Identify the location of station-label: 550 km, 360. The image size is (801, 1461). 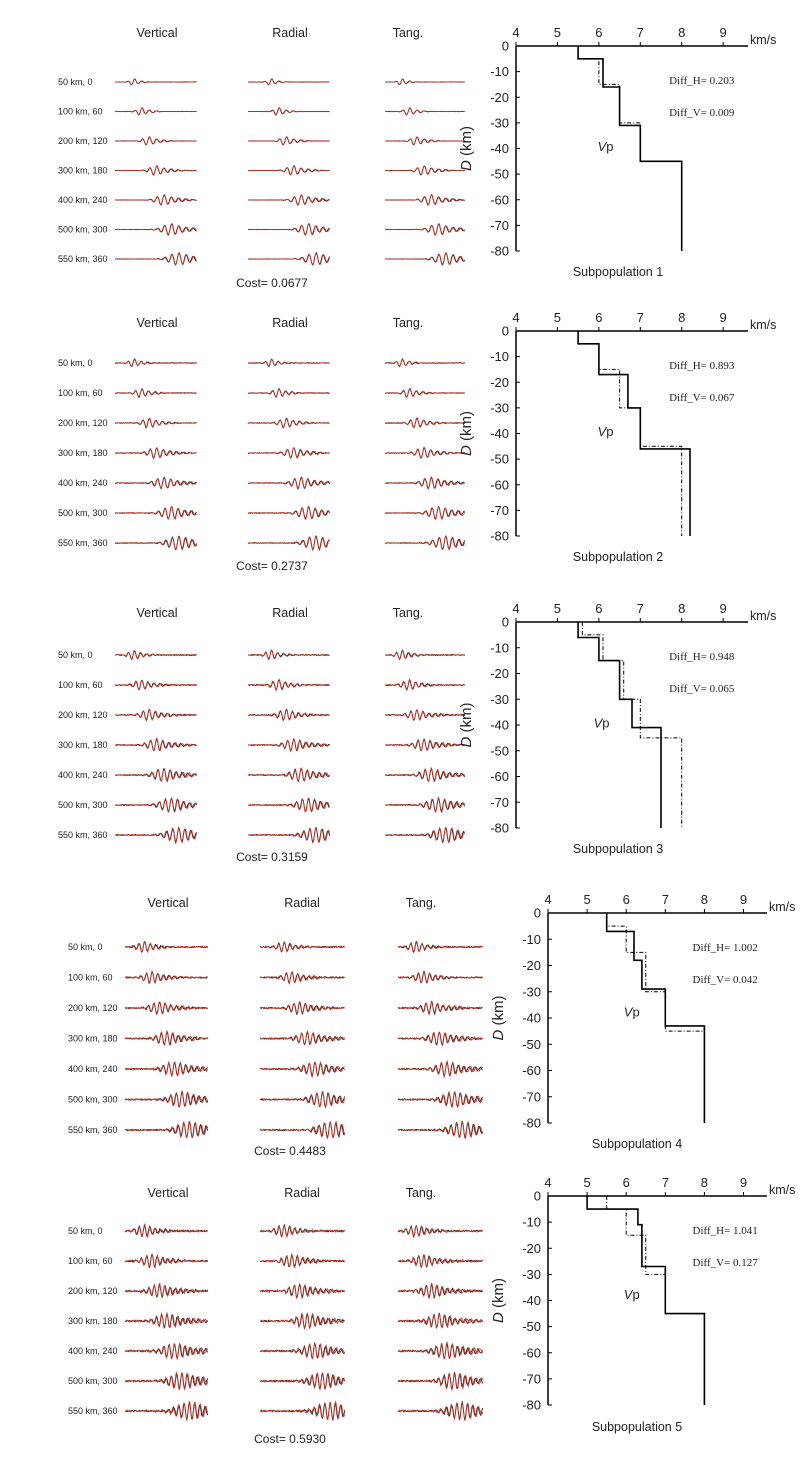
(83, 259).